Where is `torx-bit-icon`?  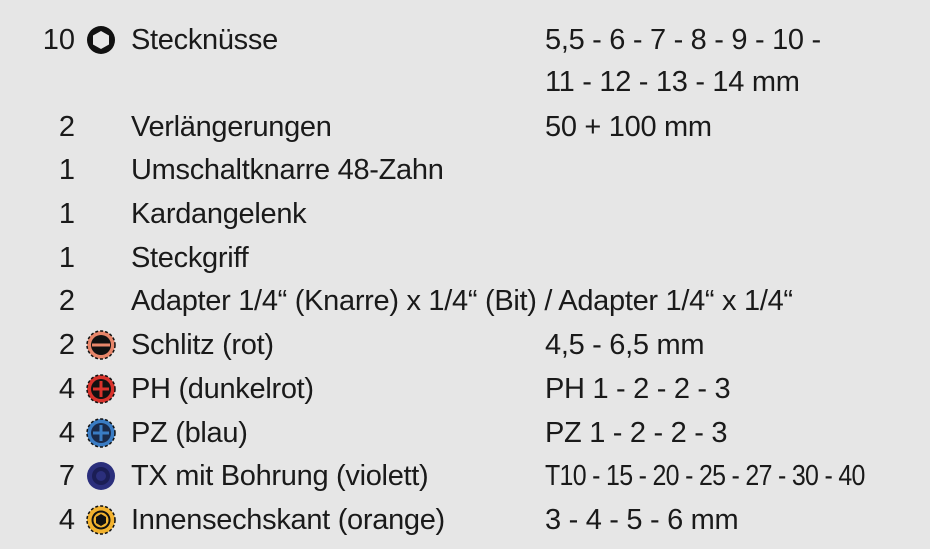 torx-bit-icon is located at coordinates (101, 476).